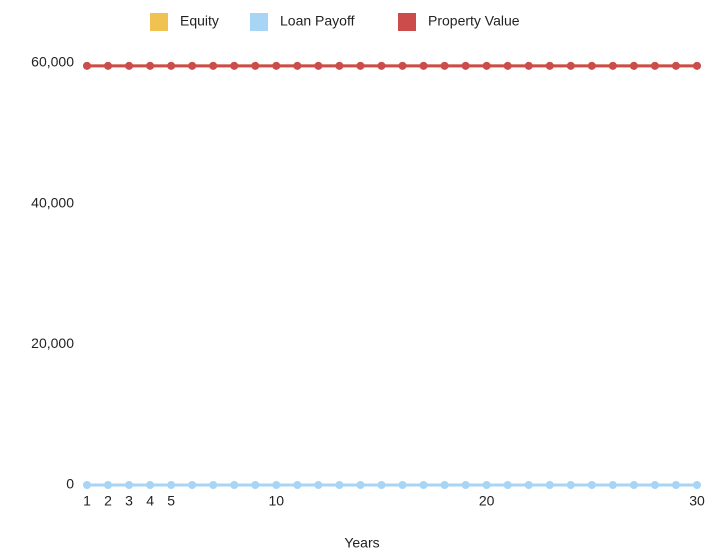  Describe the element at coordinates (474, 21) in the screenshot. I see `legend-label: Property Value` at that location.